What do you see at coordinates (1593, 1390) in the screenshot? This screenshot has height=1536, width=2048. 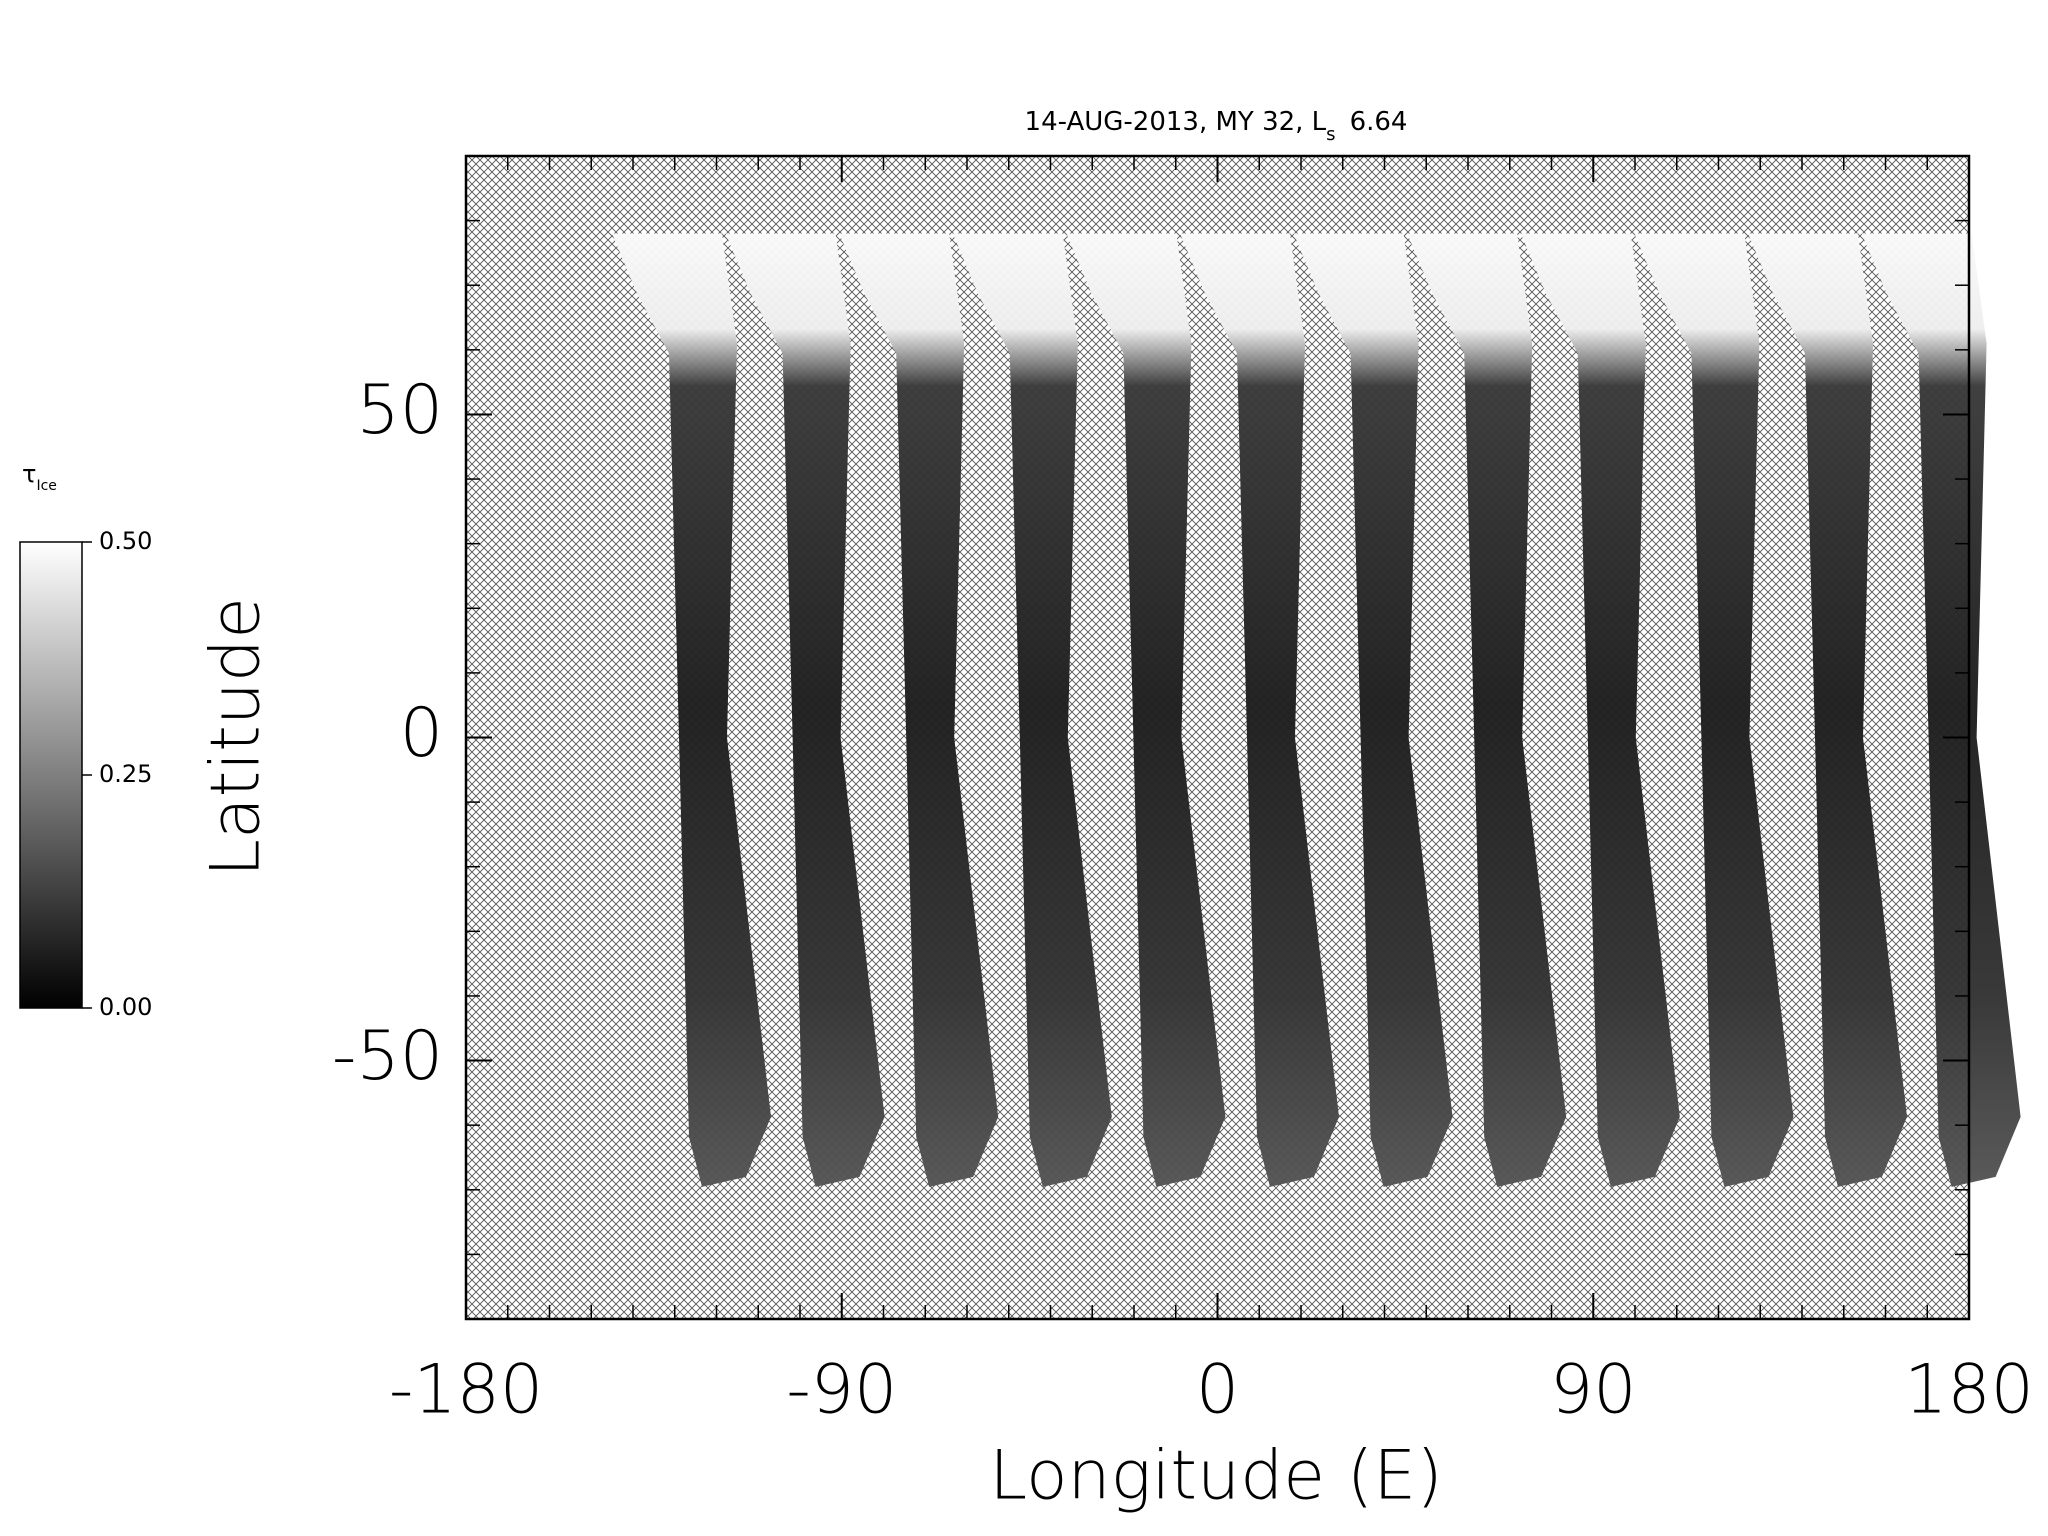 I see `x-tick-label: 90` at bounding box center [1593, 1390].